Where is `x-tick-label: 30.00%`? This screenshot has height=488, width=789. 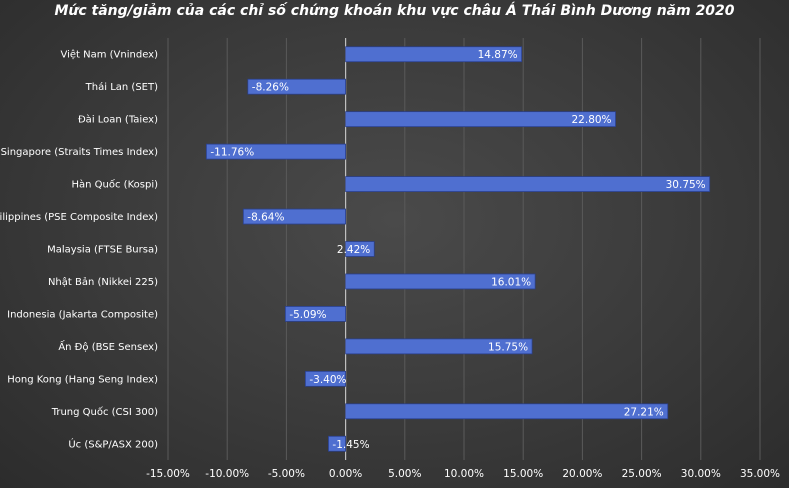
x-tick-label: 30.00% is located at coordinates (701, 474).